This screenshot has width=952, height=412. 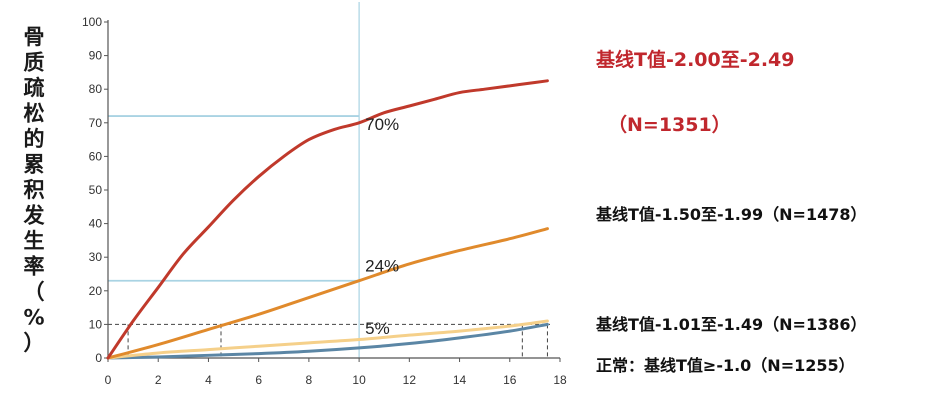 What do you see at coordinates (96, 156) in the screenshot?
I see `y-tick-label: 60` at bounding box center [96, 156].